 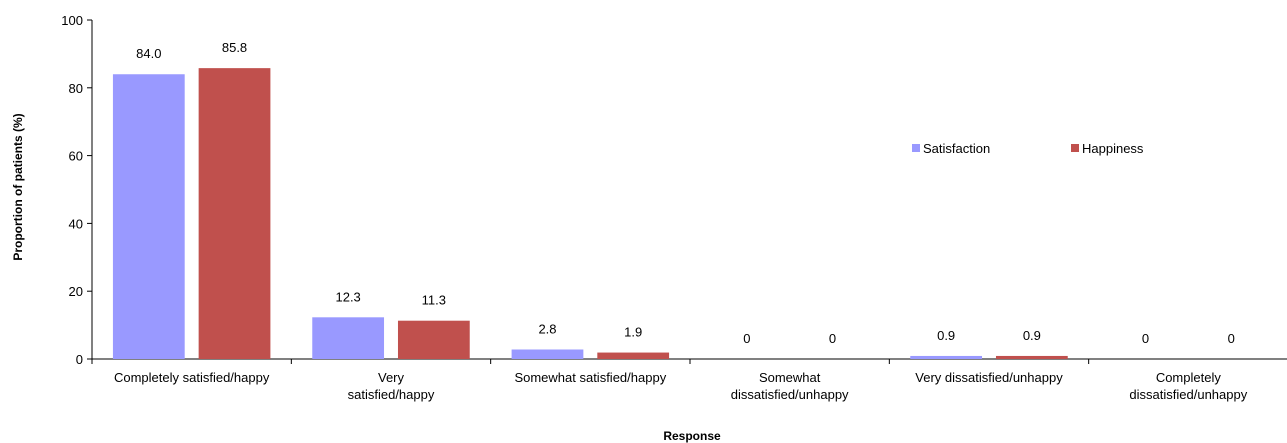 What do you see at coordinates (692, 436) in the screenshot?
I see `x-axis-title: Response` at bounding box center [692, 436].